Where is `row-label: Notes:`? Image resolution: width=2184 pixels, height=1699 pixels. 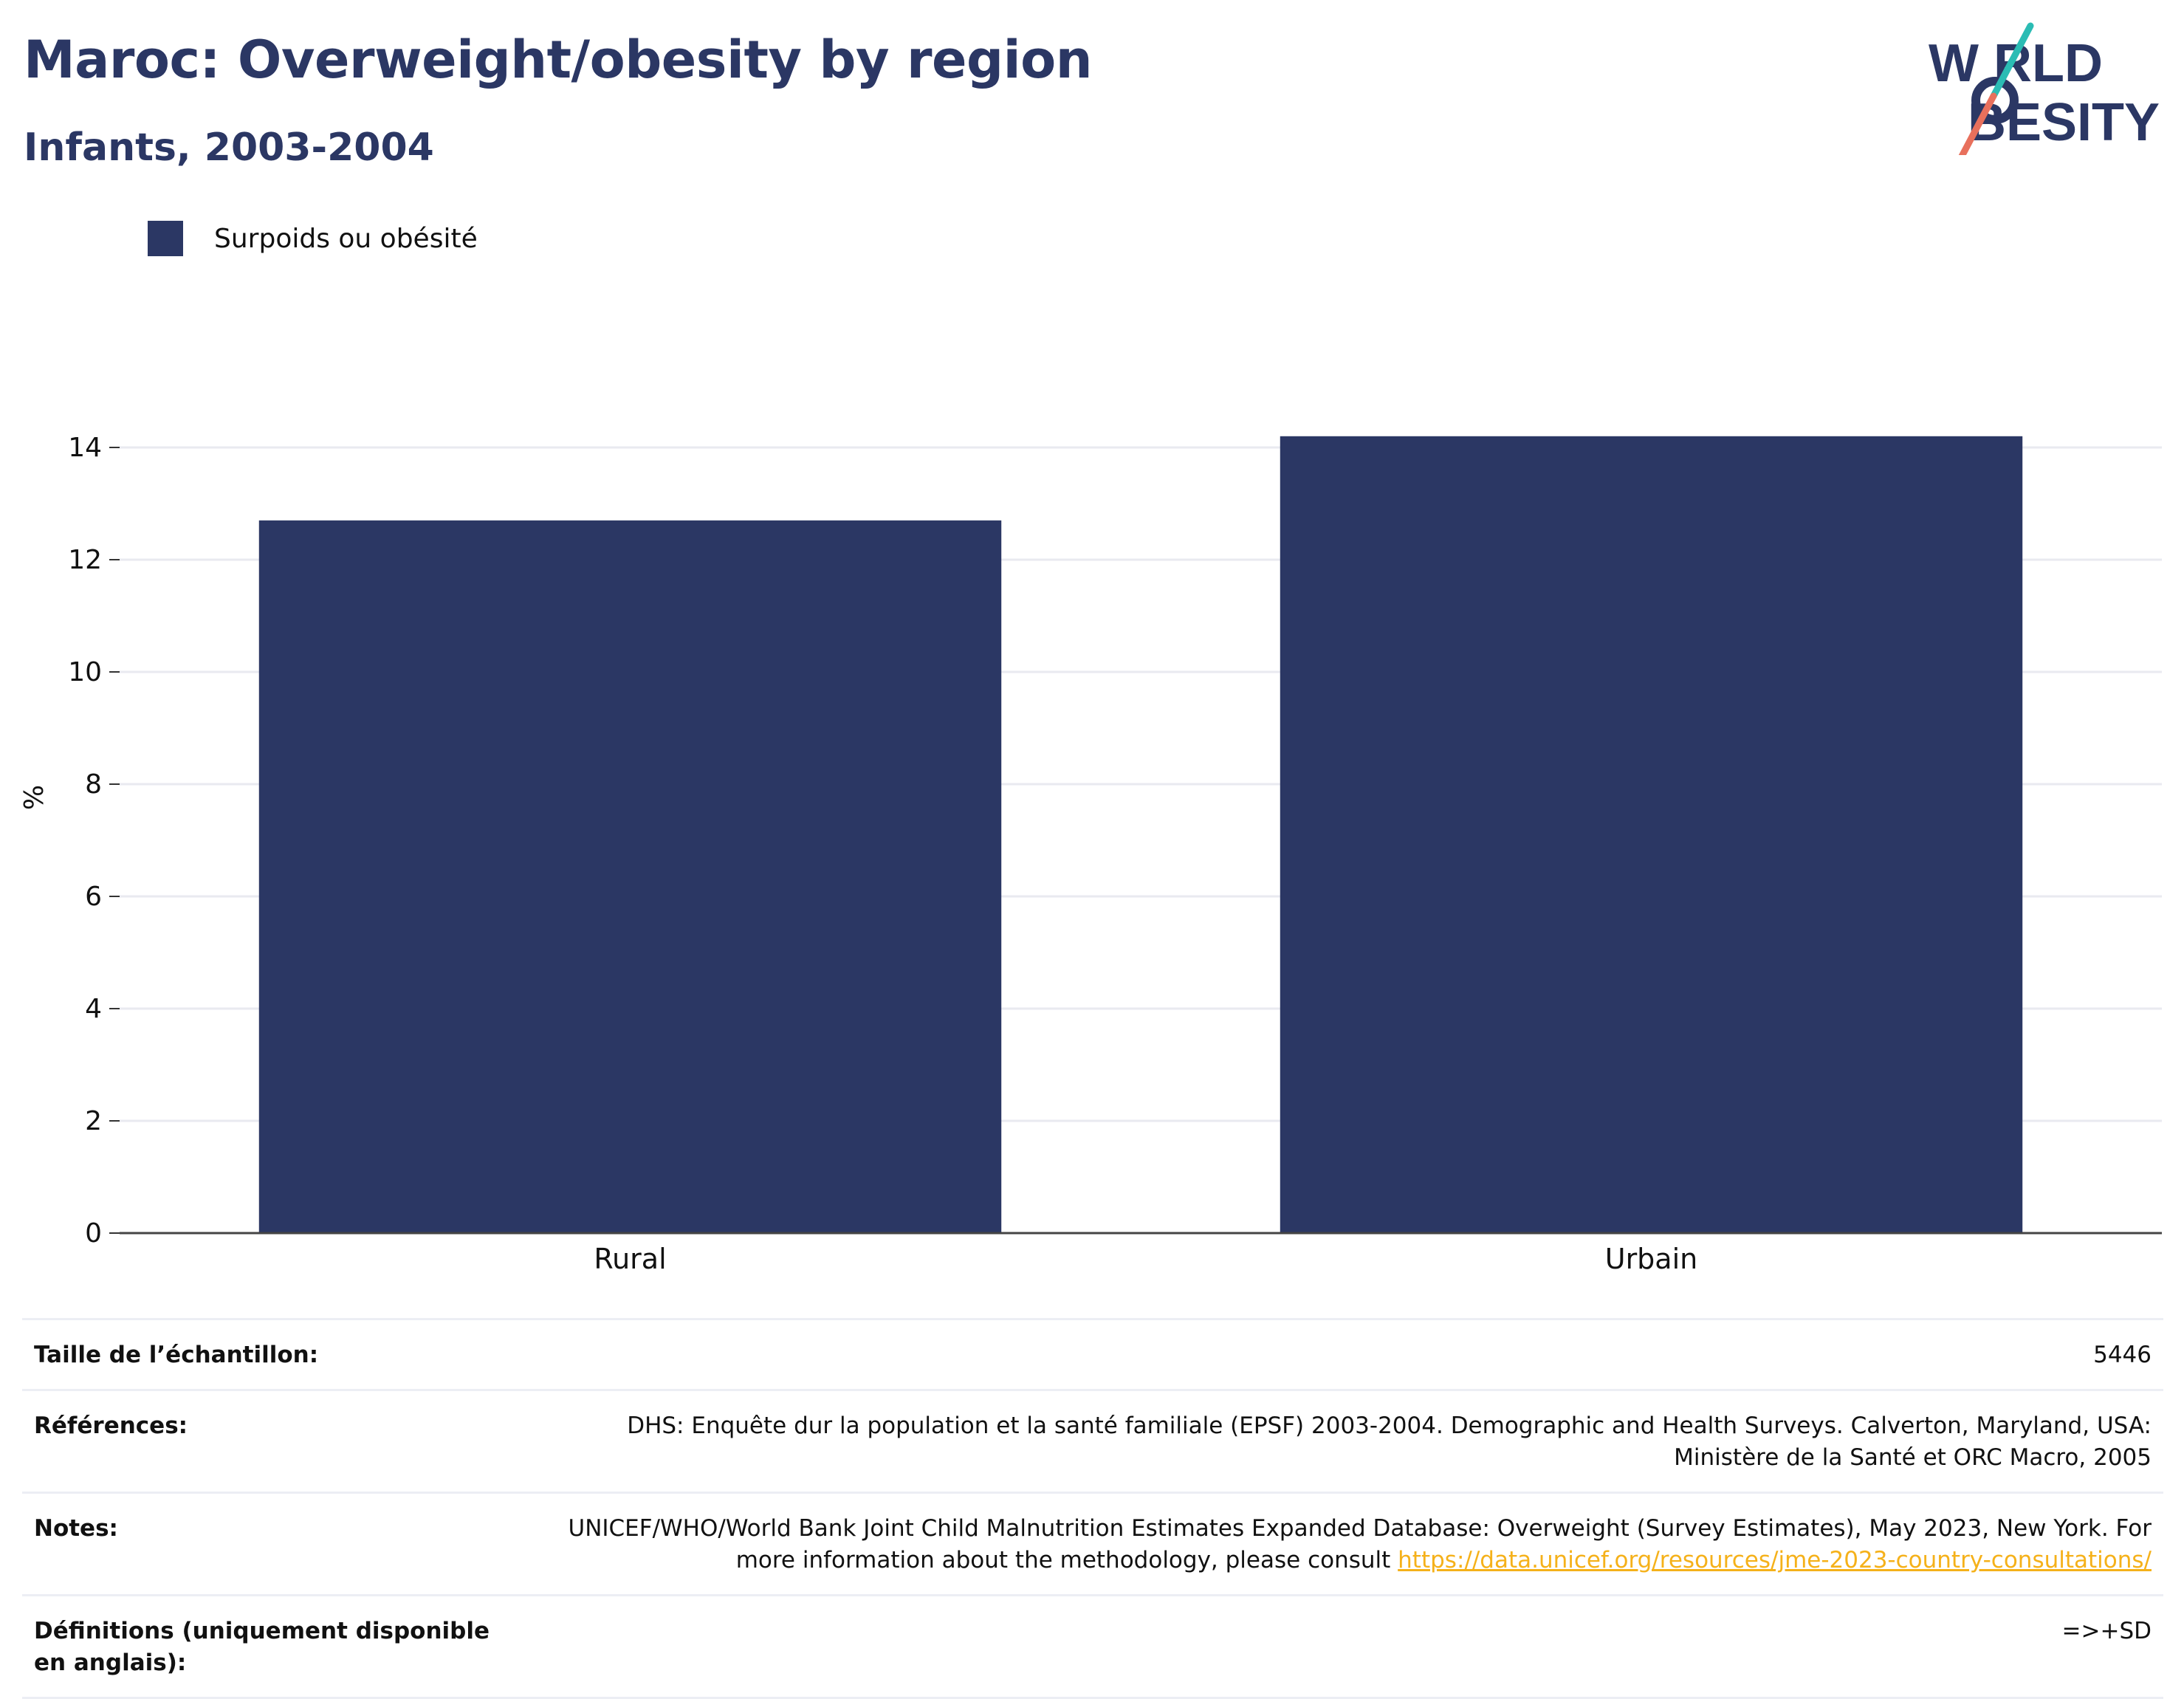
row-label: Notes: is located at coordinates (76, 1528).